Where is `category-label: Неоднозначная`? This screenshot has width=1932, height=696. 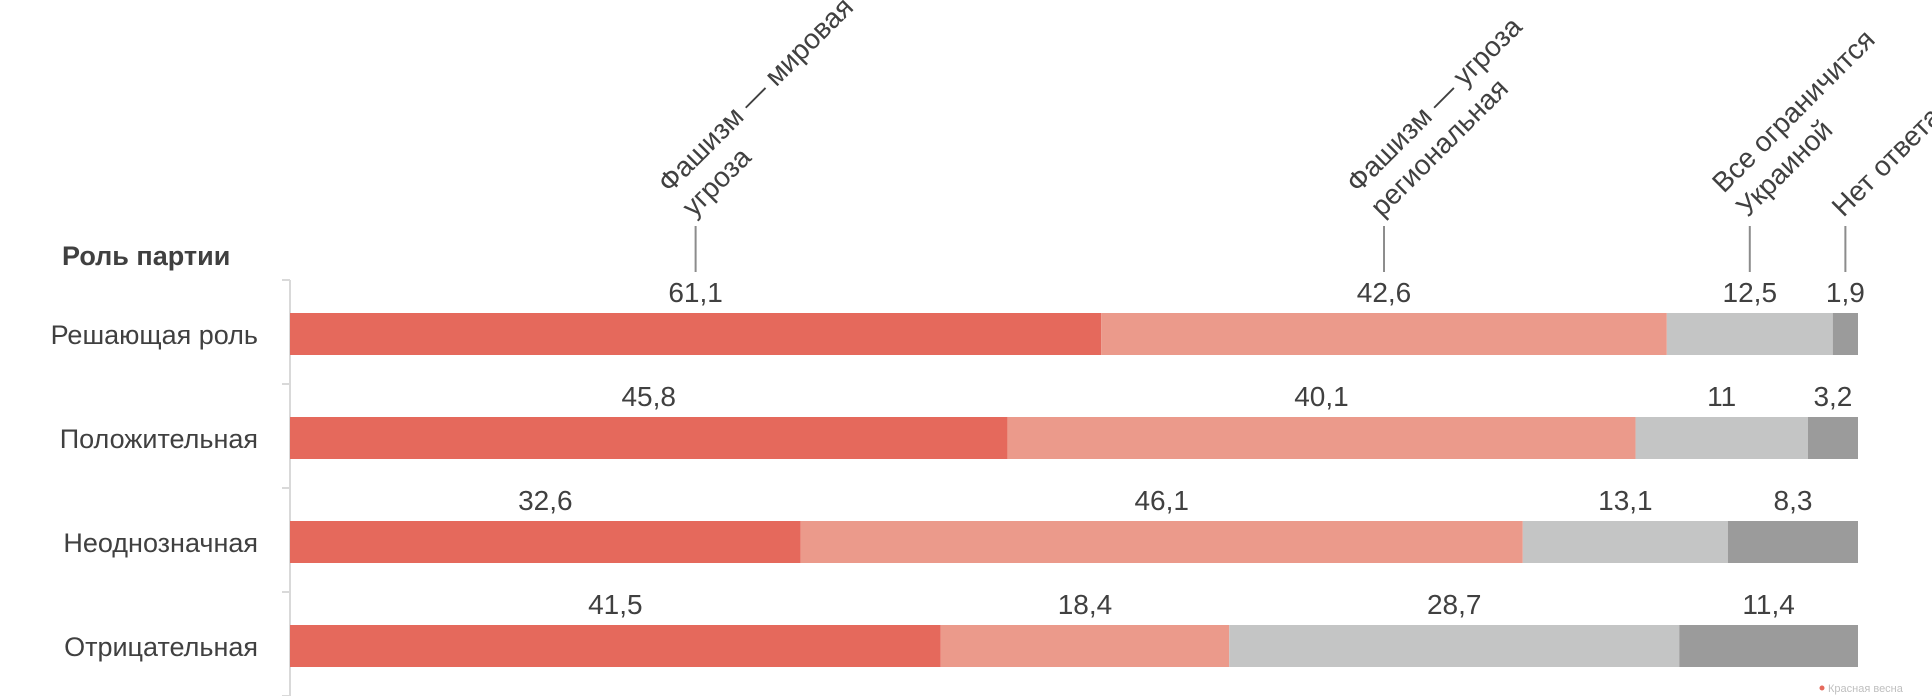 category-label: Неоднозначная is located at coordinates (160, 543).